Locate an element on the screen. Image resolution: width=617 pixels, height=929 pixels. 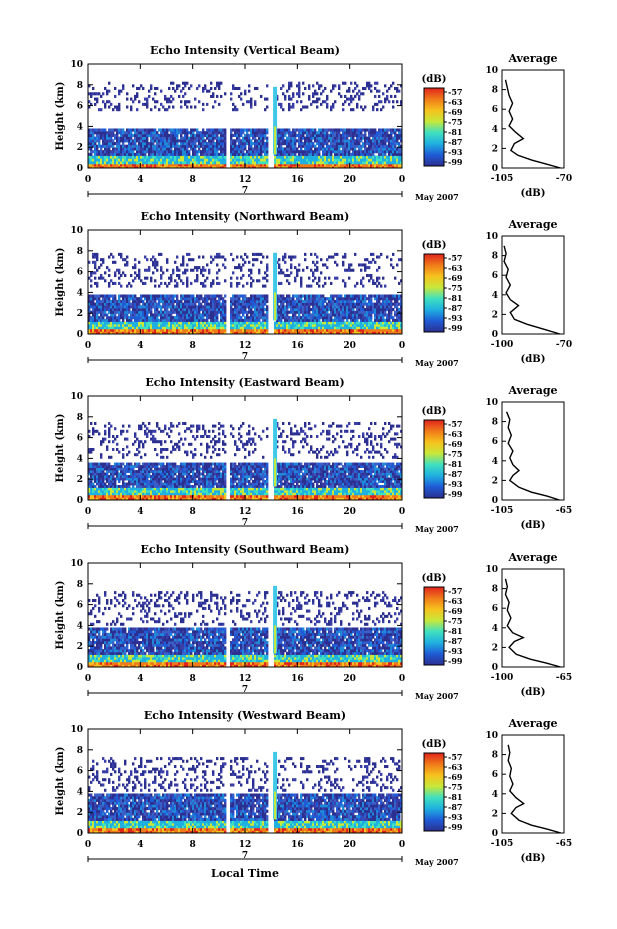
spike is located at coordinates (275, 785).